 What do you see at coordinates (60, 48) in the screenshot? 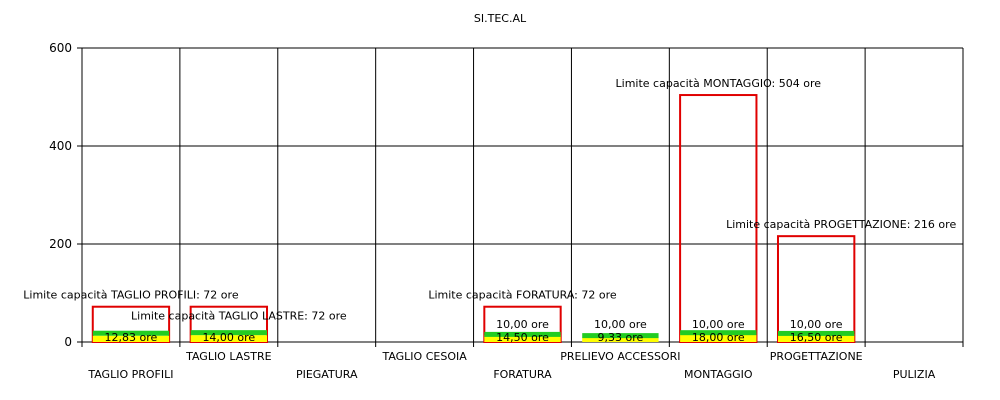
I see `y-tick-label: 600` at bounding box center [60, 48].